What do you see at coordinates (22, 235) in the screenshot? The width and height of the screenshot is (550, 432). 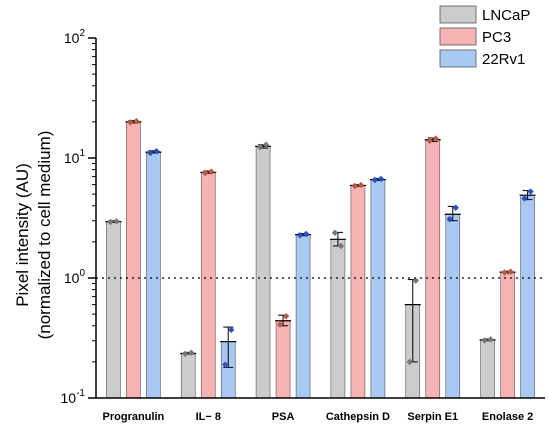 I see `y-axis-title-main: Pixel intensity (AU)` at bounding box center [22, 235].